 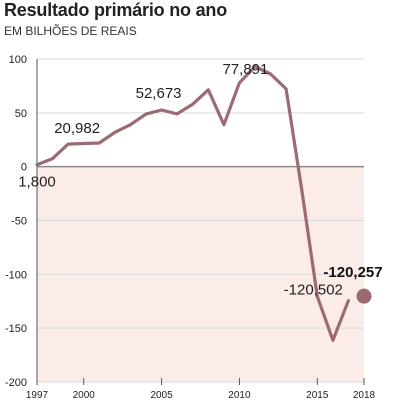 I want to click on x-tick-label: 1997, so click(x=37, y=395).